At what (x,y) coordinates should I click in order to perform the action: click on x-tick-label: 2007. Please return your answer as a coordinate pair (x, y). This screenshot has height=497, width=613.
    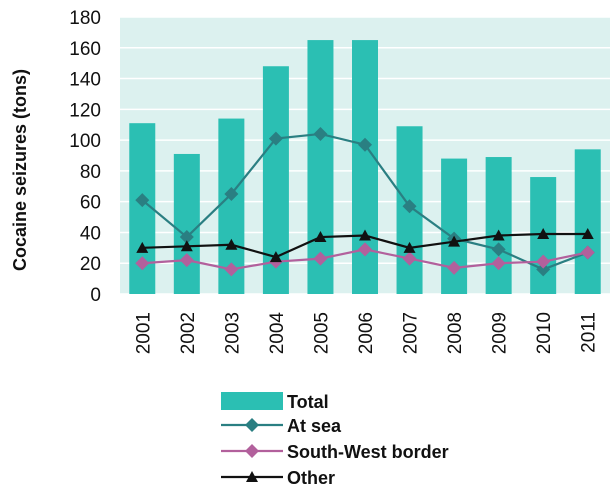
    Looking at the image, I should click on (411, 333).